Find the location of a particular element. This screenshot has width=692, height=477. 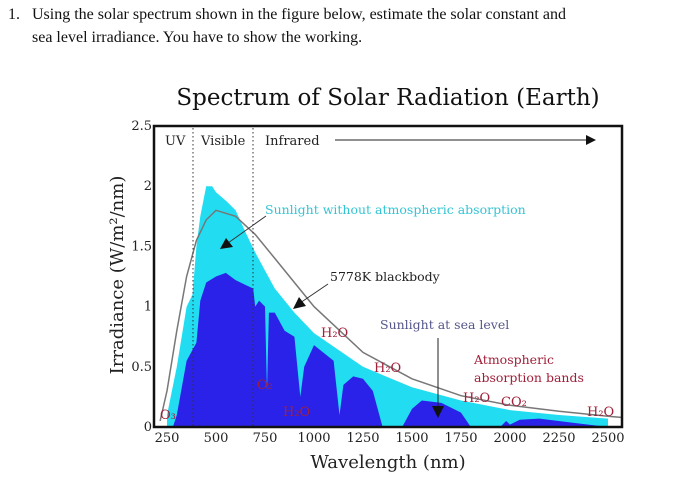

region-infrared: Infrared is located at coordinates (292, 141).